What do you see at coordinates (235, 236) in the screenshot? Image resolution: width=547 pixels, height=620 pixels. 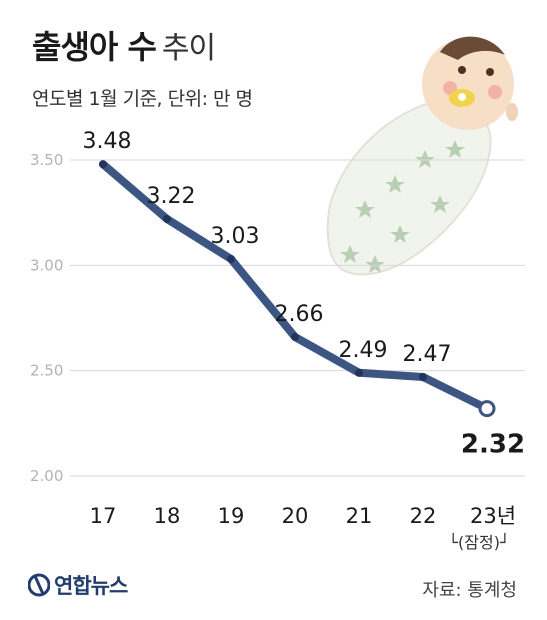 I see `value-label: 3.03` at bounding box center [235, 236].